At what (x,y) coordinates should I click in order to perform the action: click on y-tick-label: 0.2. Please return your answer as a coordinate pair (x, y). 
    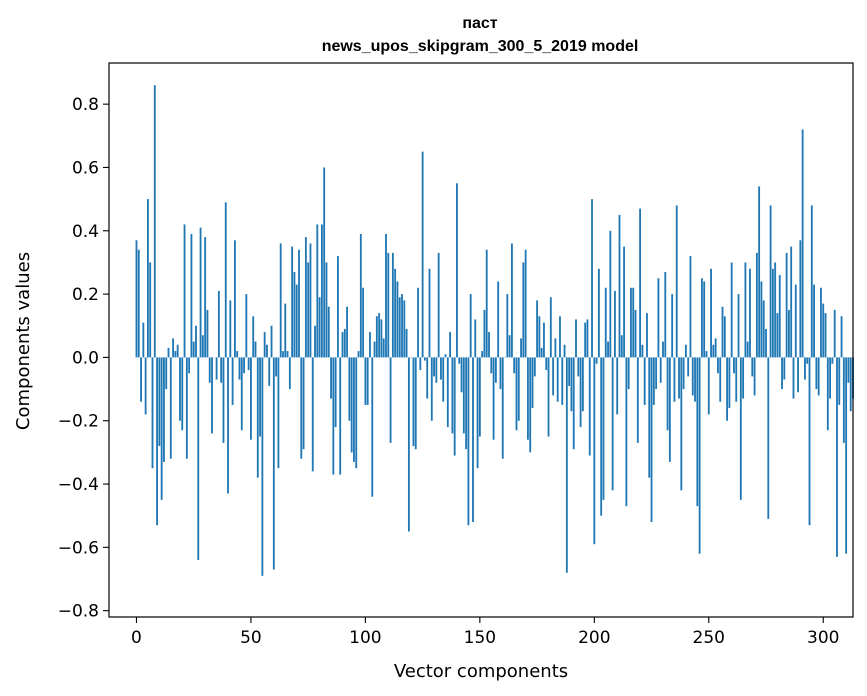
    Looking at the image, I should click on (85, 295).